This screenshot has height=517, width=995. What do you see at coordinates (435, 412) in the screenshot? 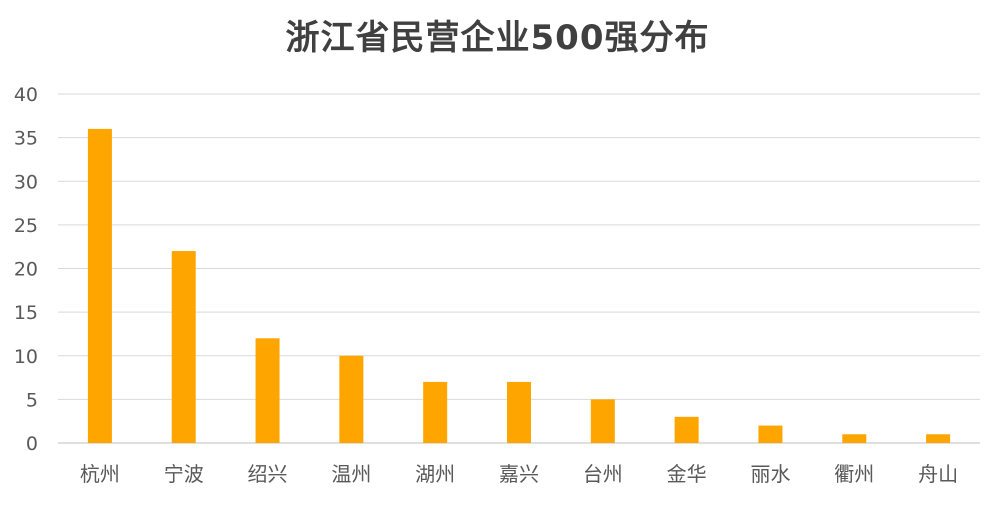
I see `bar-湖州` at bounding box center [435, 412].